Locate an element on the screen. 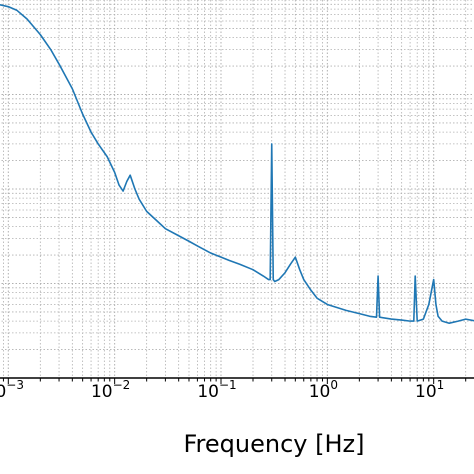 The height and width of the screenshot is (474, 474). x-tick-label: 10¹ is located at coordinates (429, 390).